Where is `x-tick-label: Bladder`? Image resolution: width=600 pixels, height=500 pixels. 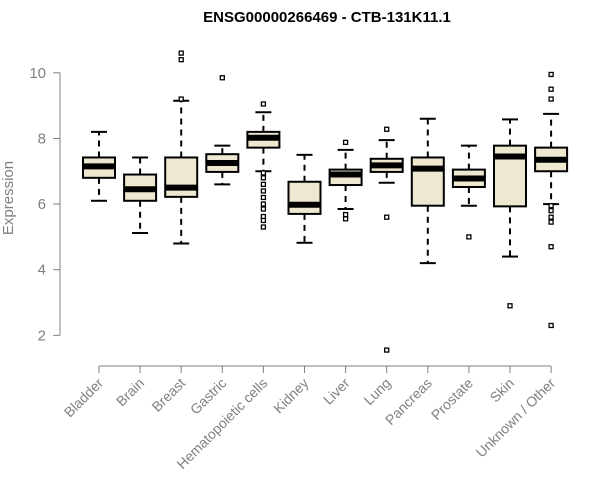
x-tick-label: Bladder is located at coordinates (84, 398).